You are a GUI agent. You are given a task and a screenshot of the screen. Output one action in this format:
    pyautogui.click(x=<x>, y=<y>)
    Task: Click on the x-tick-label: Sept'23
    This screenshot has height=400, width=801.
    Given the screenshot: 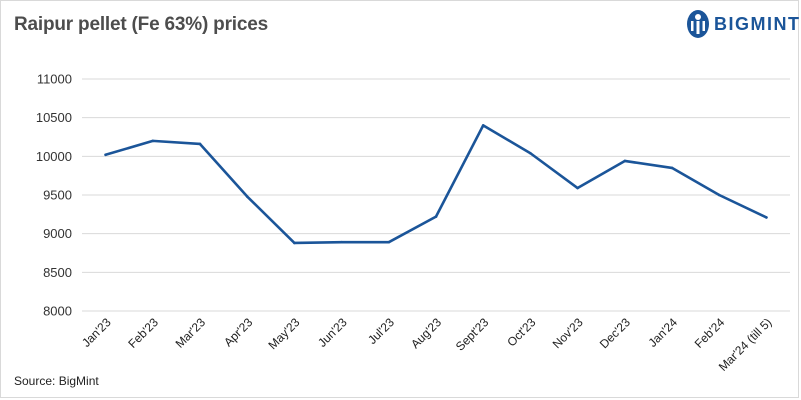 What is the action you would take?
    pyautogui.click(x=472, y=334)
    